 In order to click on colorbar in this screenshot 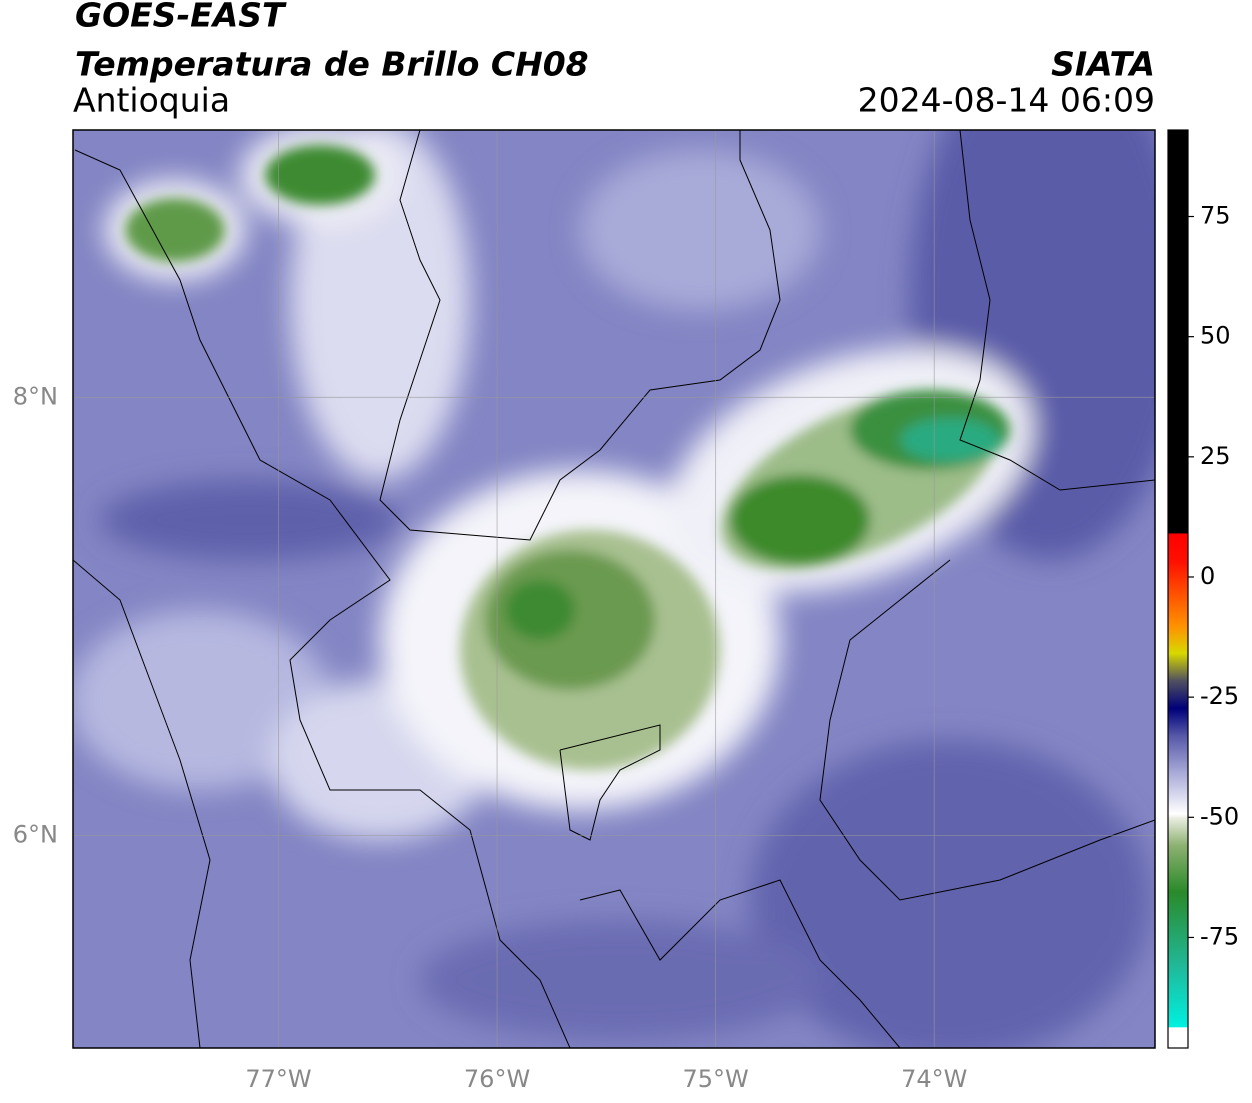, I will do `click(1178, 589)`.